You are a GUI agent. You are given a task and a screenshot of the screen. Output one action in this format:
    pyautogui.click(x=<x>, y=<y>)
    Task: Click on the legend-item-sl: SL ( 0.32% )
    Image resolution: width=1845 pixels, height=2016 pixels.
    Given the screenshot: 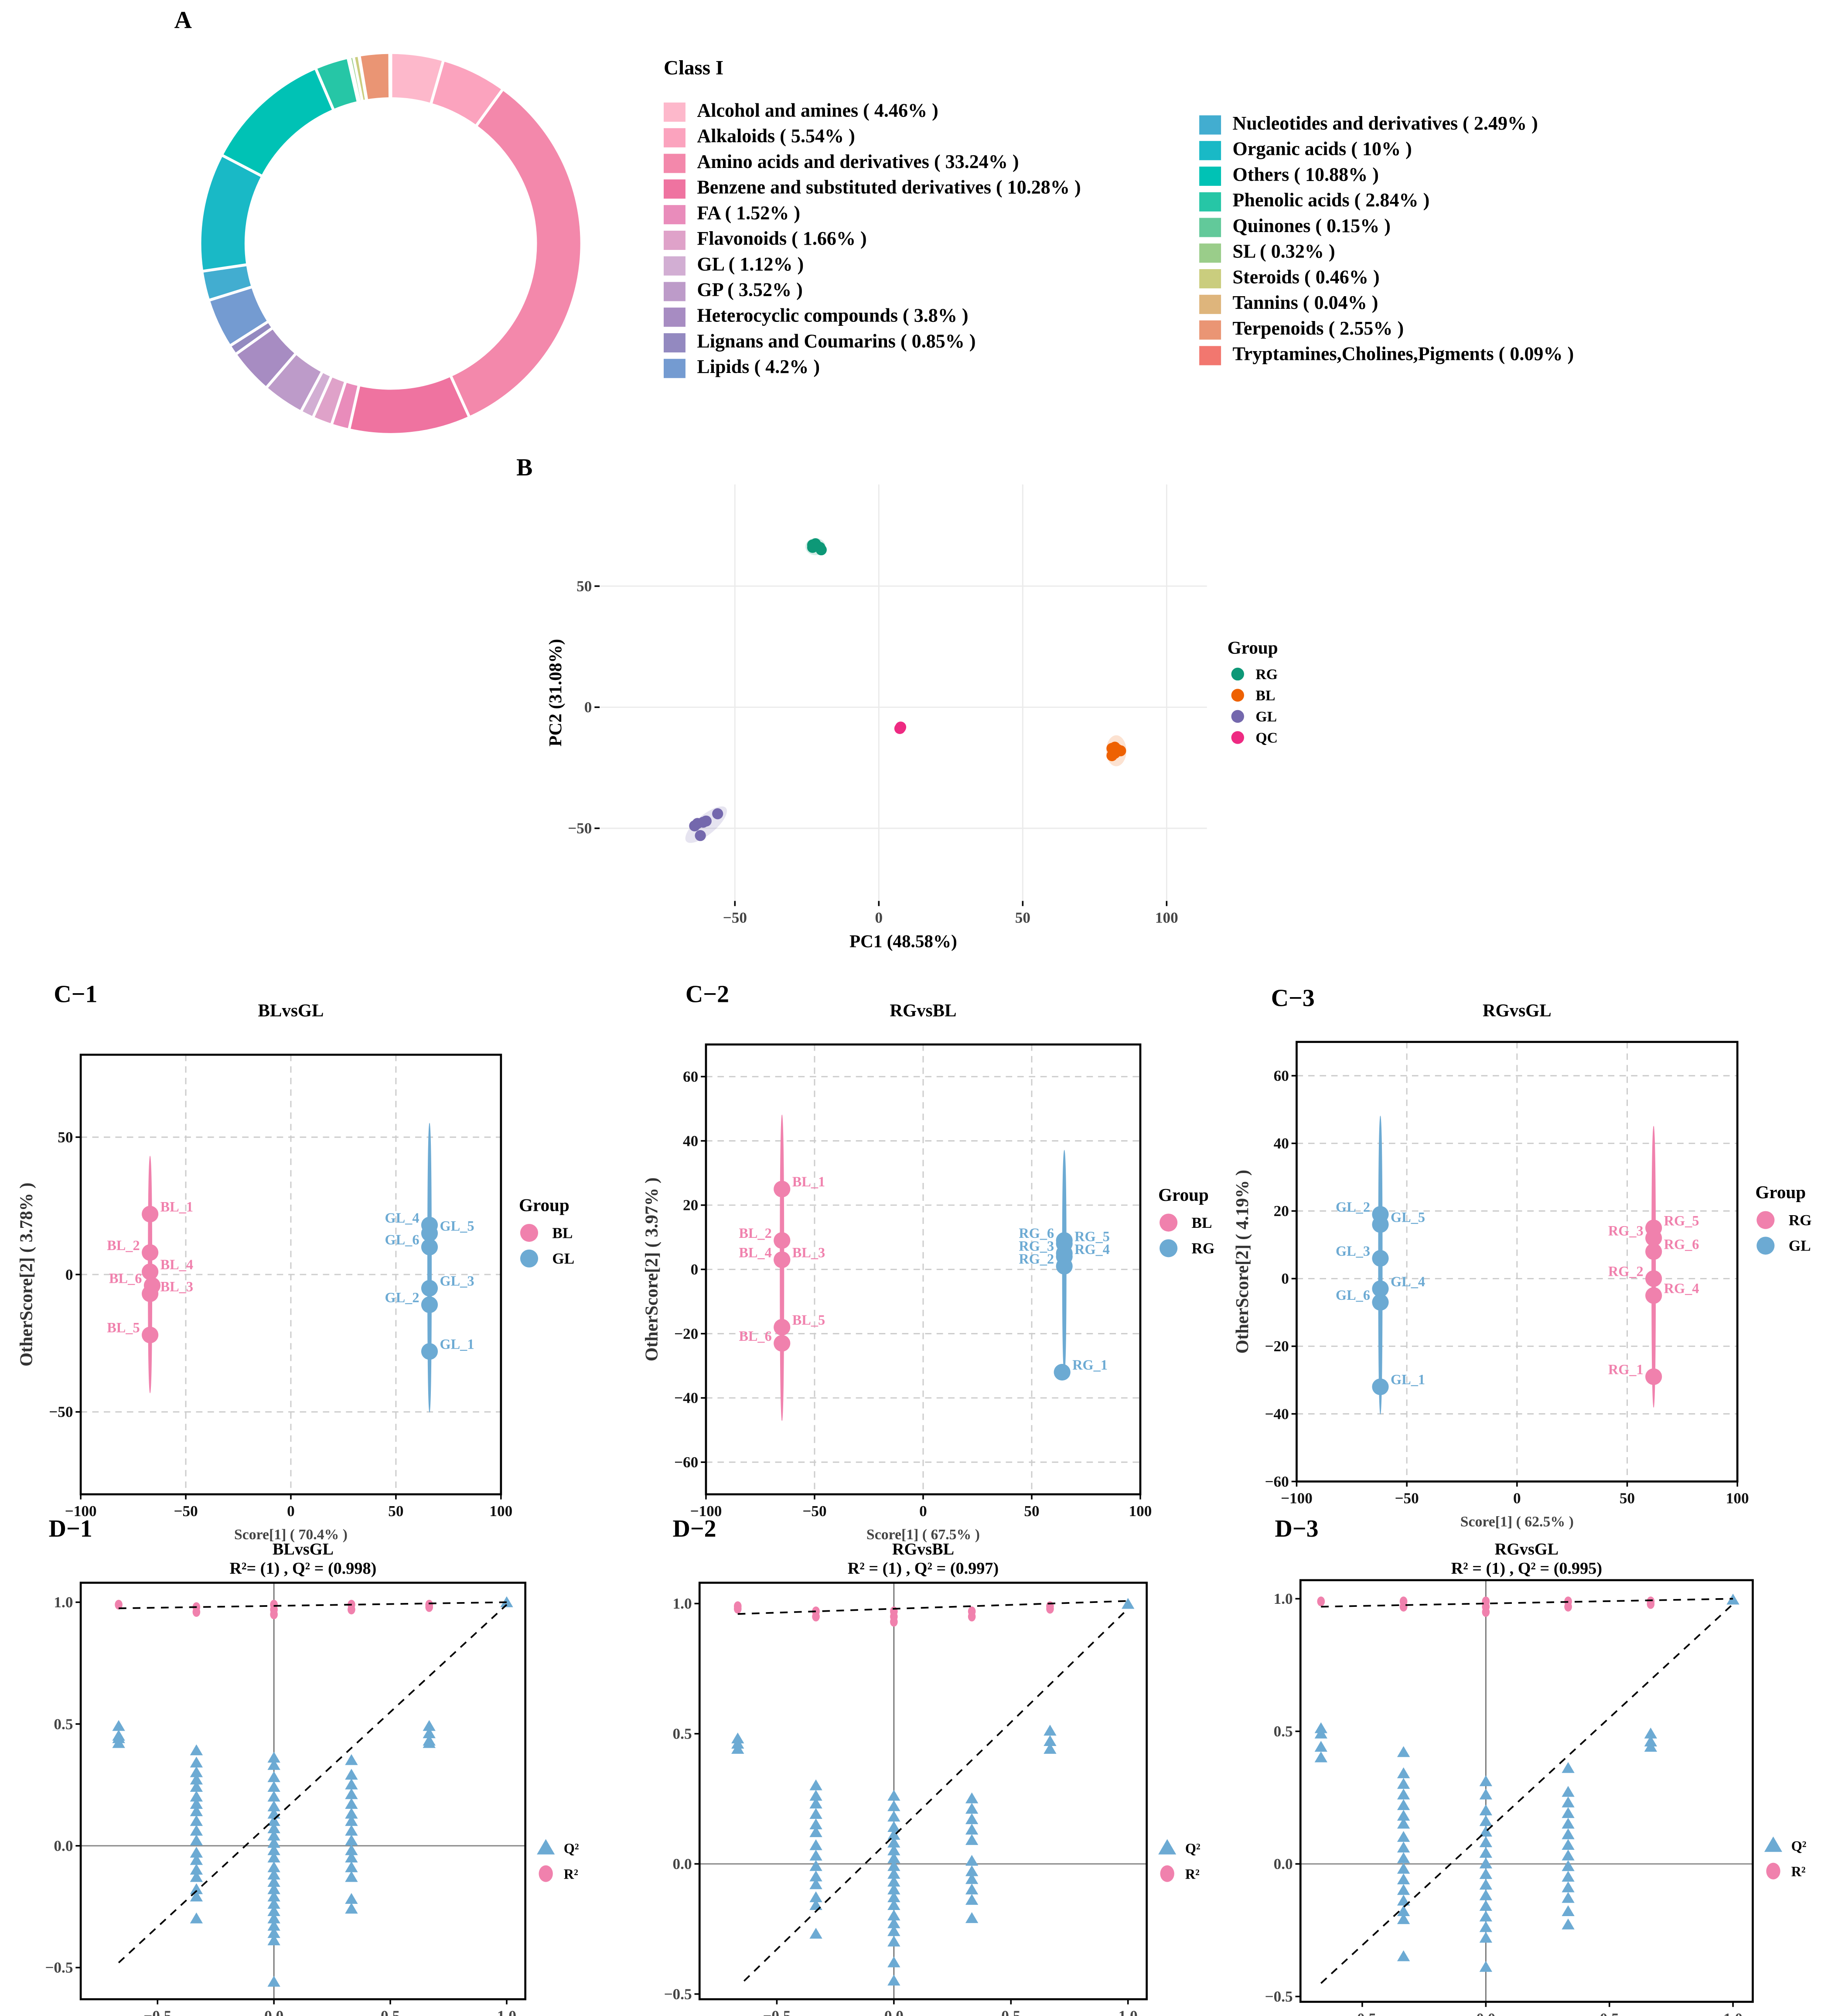 What is the action you would take?
    pyautogui.click(x=1387, y=253)
    